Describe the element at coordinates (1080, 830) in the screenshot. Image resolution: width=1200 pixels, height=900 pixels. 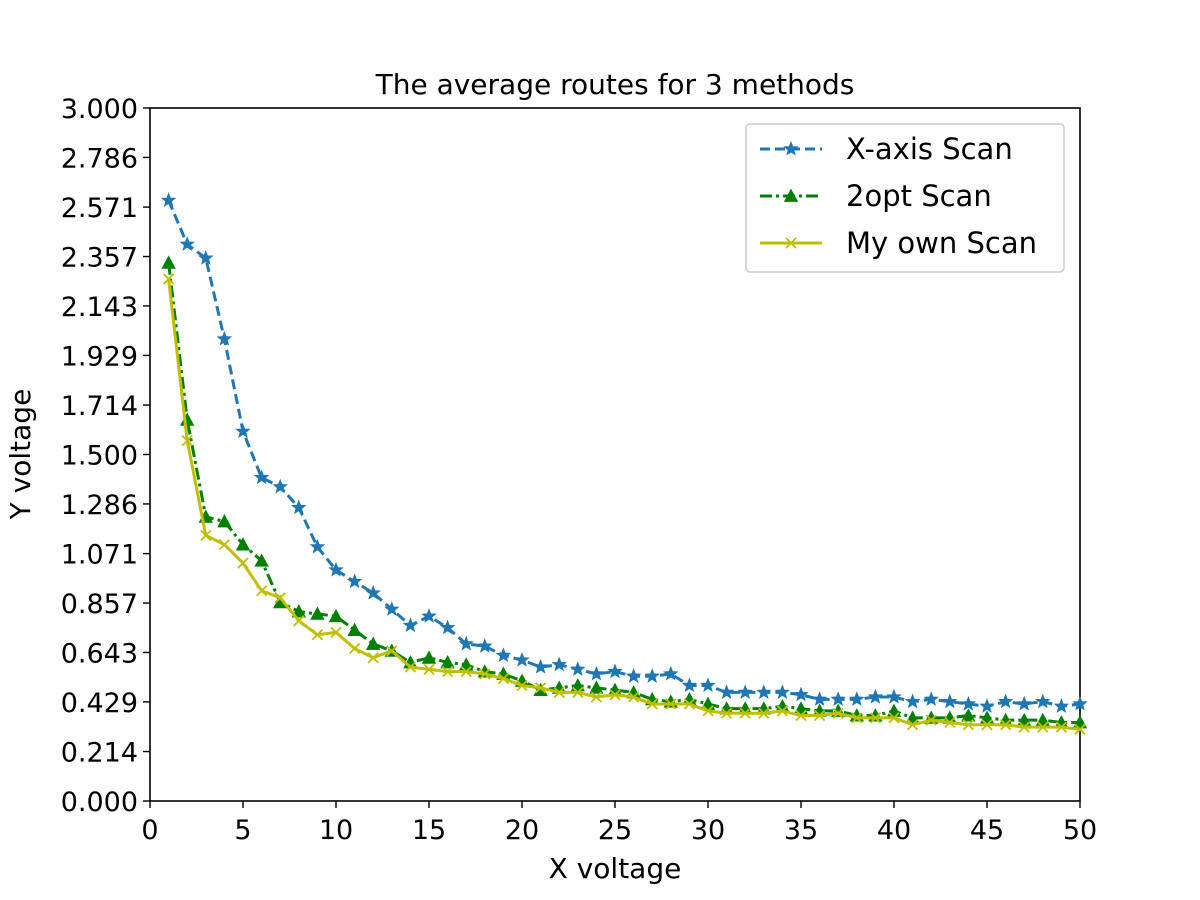
I see `x-tick-label: 50` at that location.